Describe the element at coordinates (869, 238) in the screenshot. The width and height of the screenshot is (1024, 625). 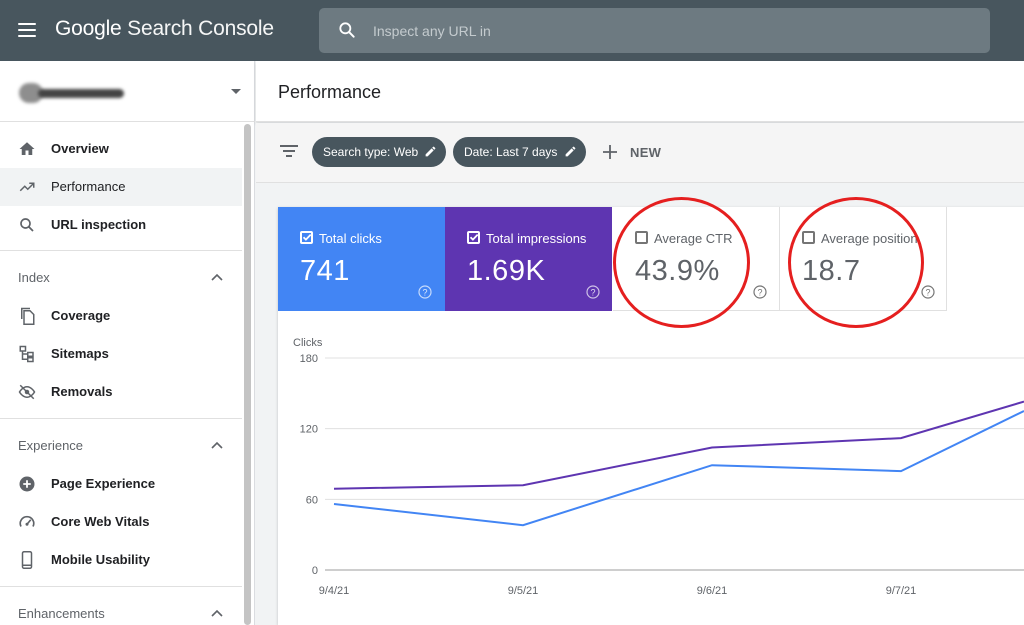
I see `metric-label: Average position` at that location.